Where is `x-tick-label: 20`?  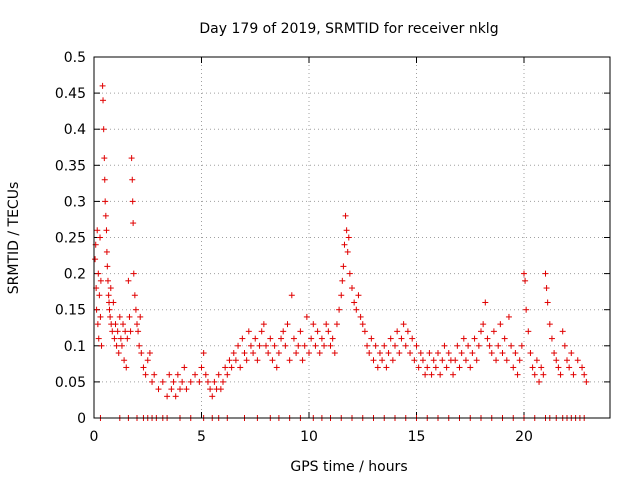 x-tick-label: 20 is located at coordinates (524, 437).